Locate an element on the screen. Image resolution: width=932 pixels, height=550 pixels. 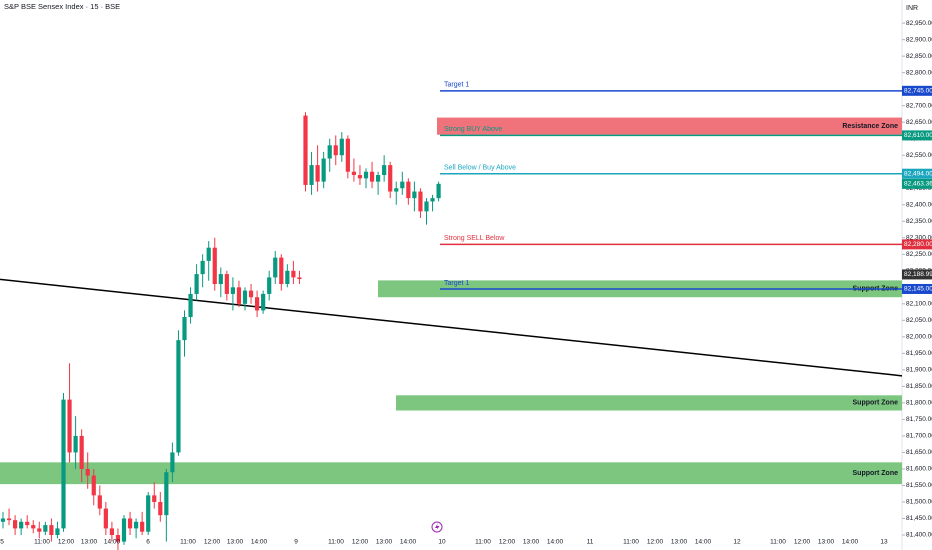
y-tick-label: 82,550.00 is located at coordinates (919, 155).